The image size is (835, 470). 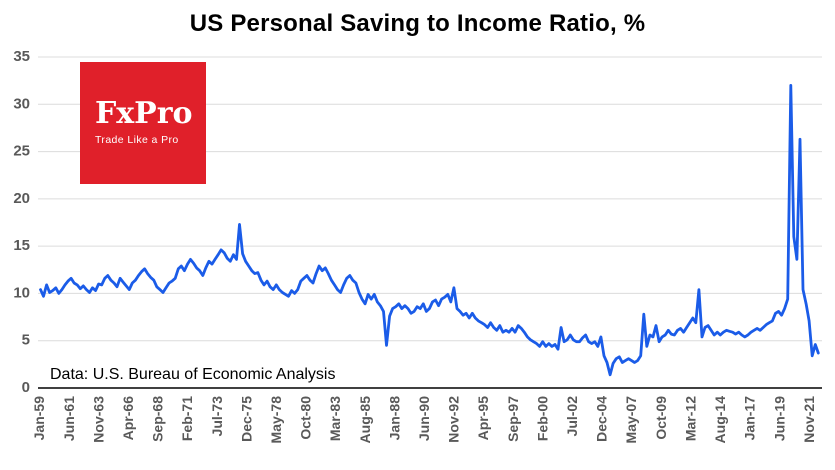 I want to click on x-axis-tick-label: Oct-09, so click(x=661, y=418).